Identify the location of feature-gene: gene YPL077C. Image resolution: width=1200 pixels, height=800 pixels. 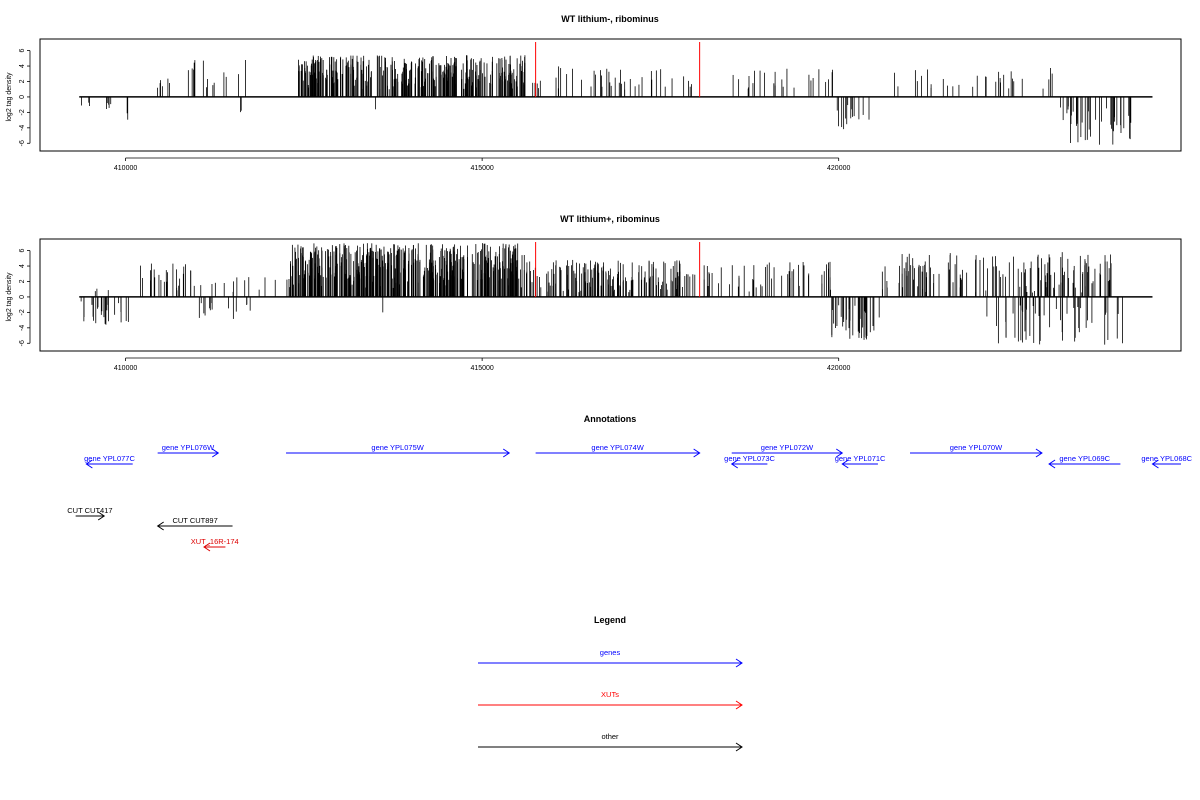
(109, 461).